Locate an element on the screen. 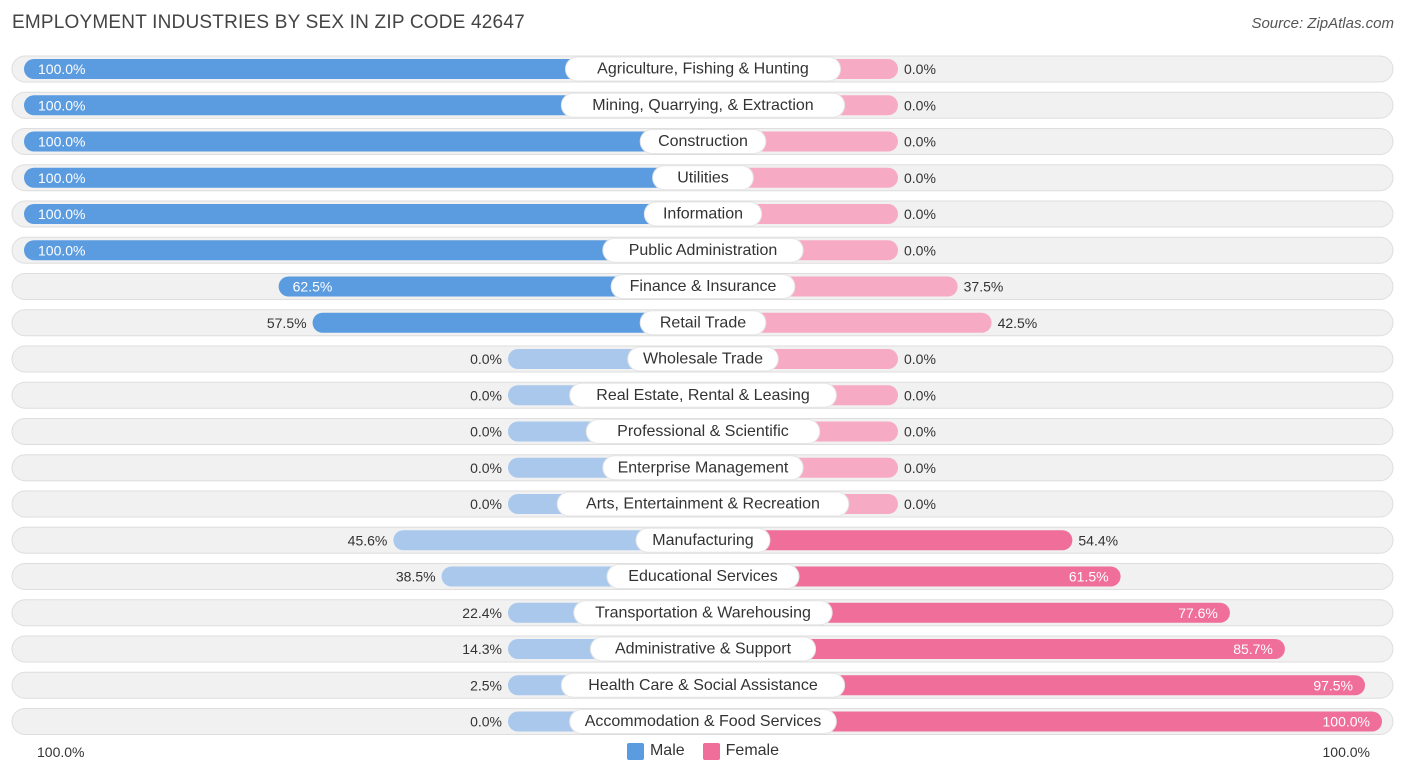 The image size is (1406, 776). female-value-label: 77.6% is located at coordinates (1198, 613).